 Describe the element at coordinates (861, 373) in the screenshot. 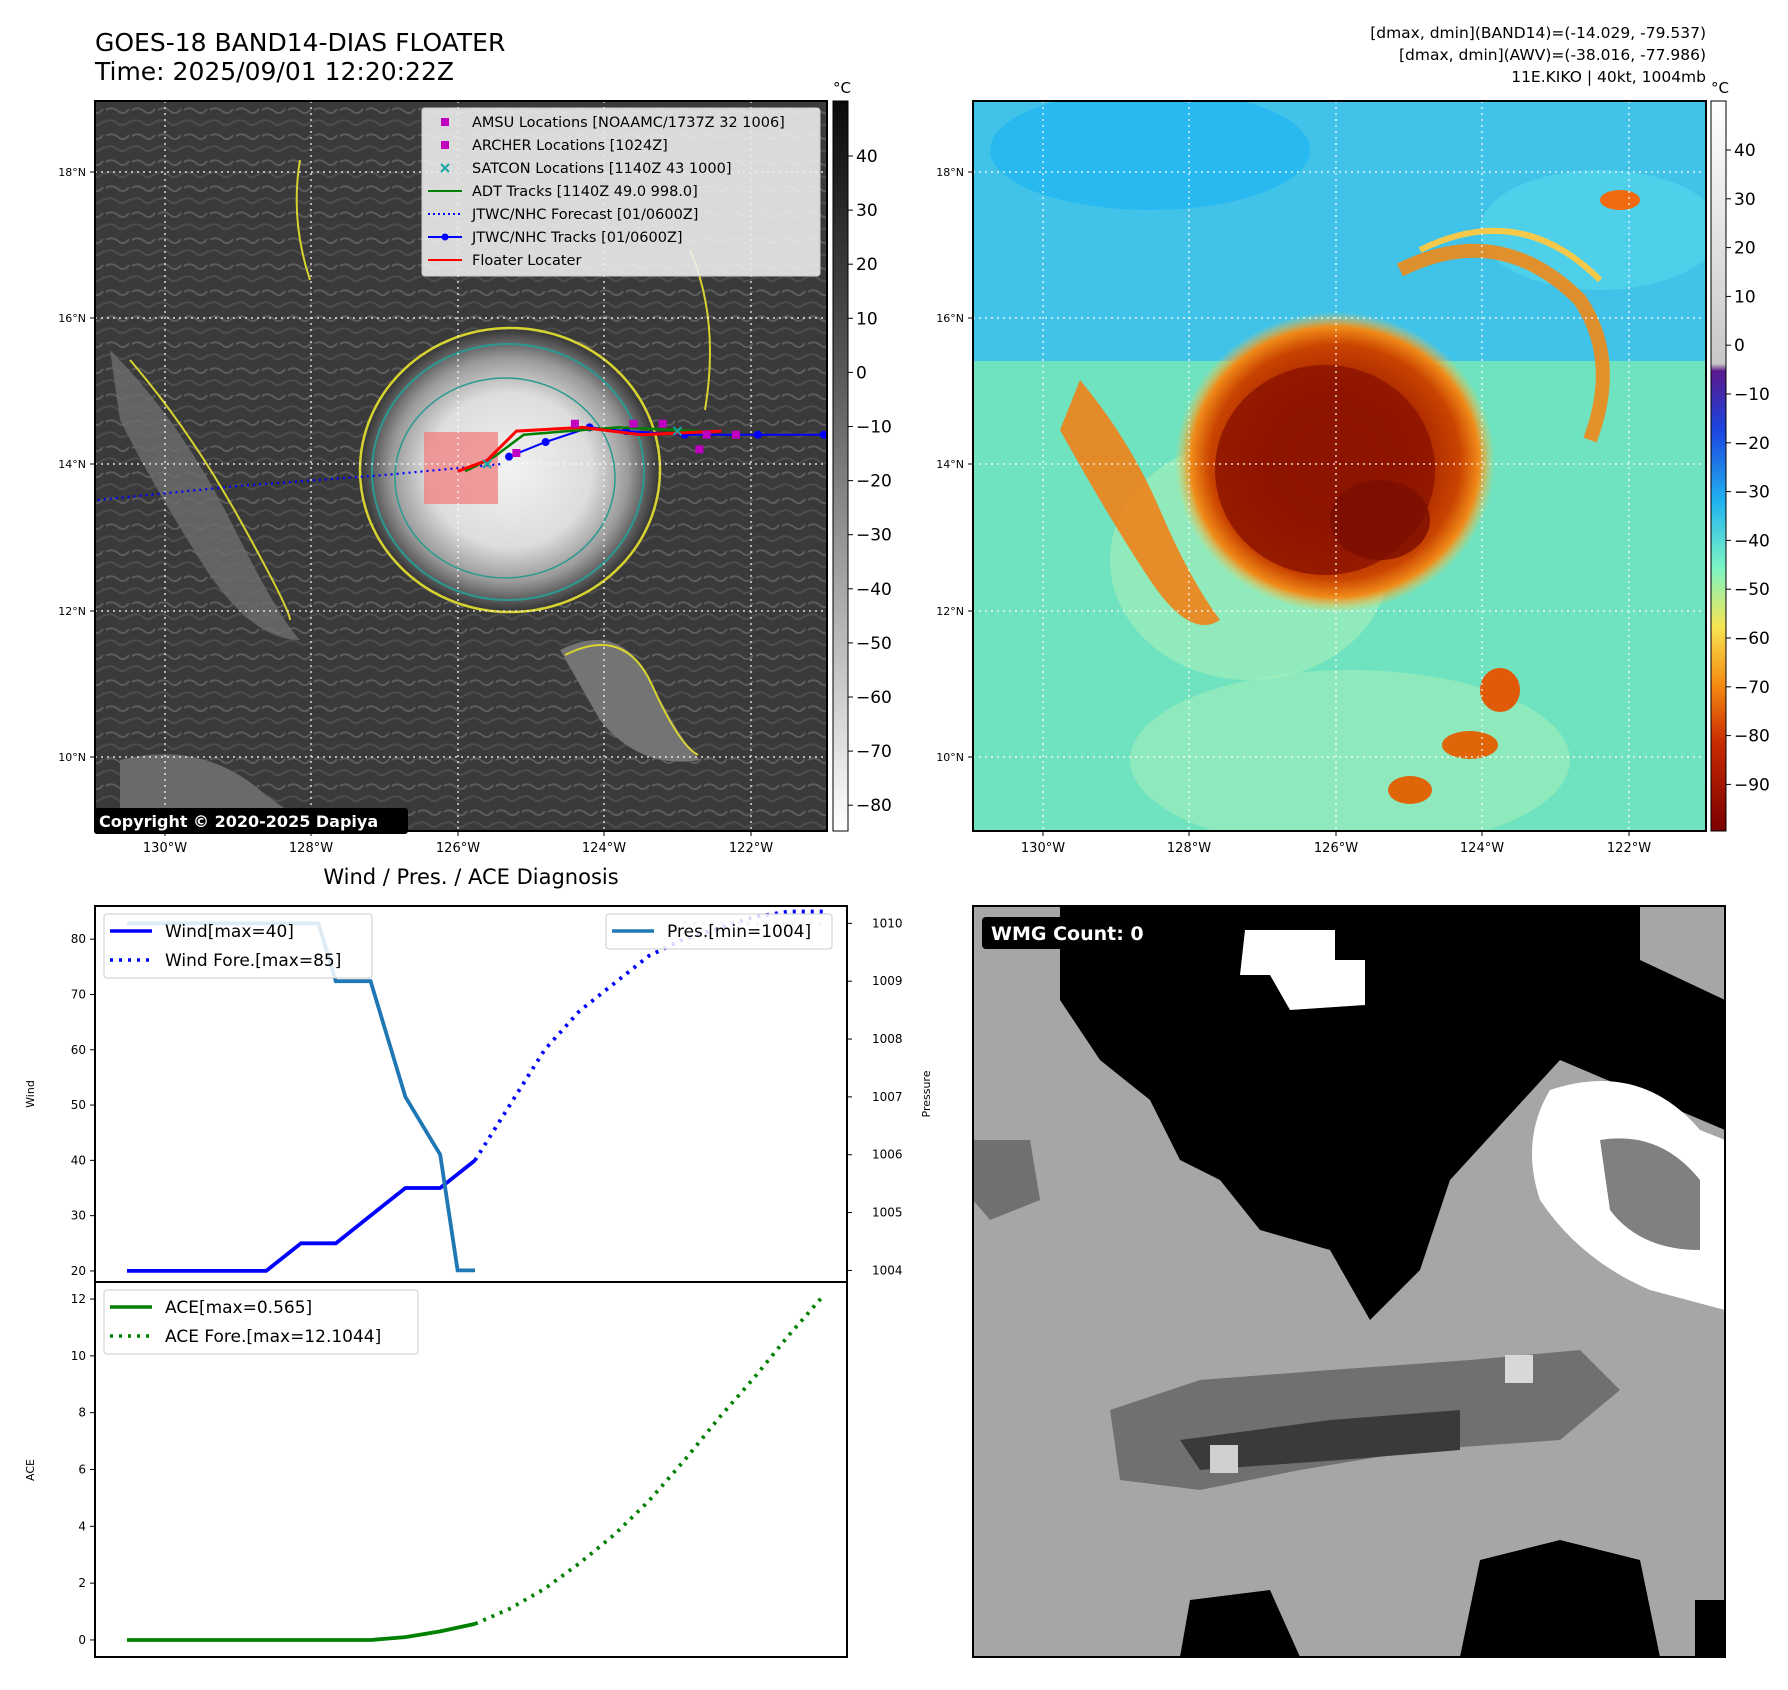

I see `colorbar-tick-label: 0` at that location.